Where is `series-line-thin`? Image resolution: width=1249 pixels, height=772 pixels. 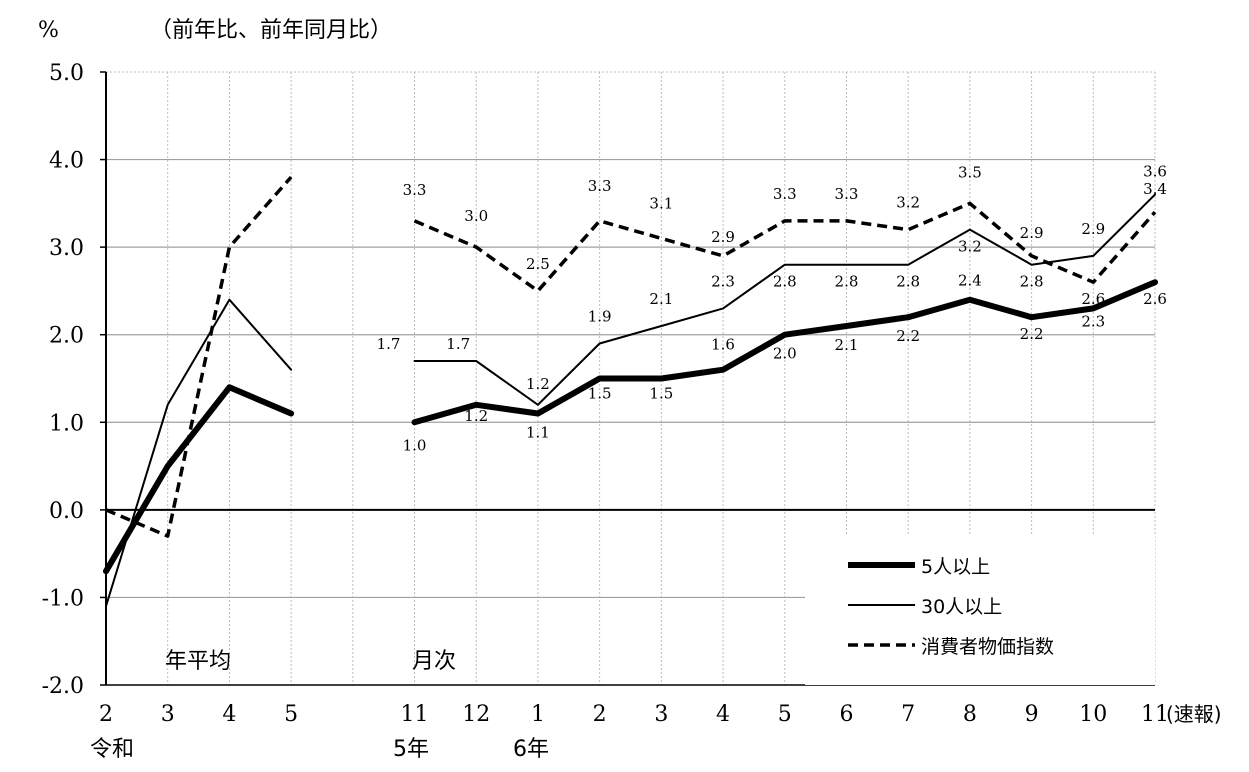 series-line-thin is located at coordinates (199, 453).